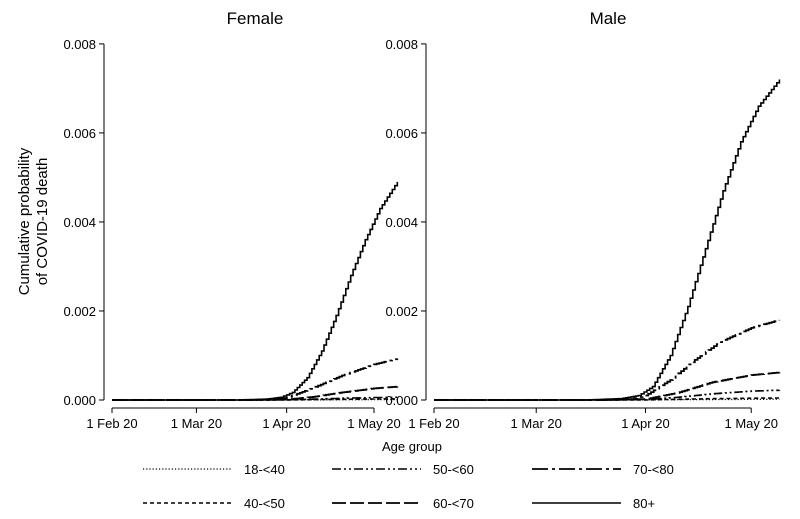 This screenshot has height=519, width=800. Describe the element at coordinates (264, 503) in the screenshot. I see `legend-label: 40-<50` at that location.